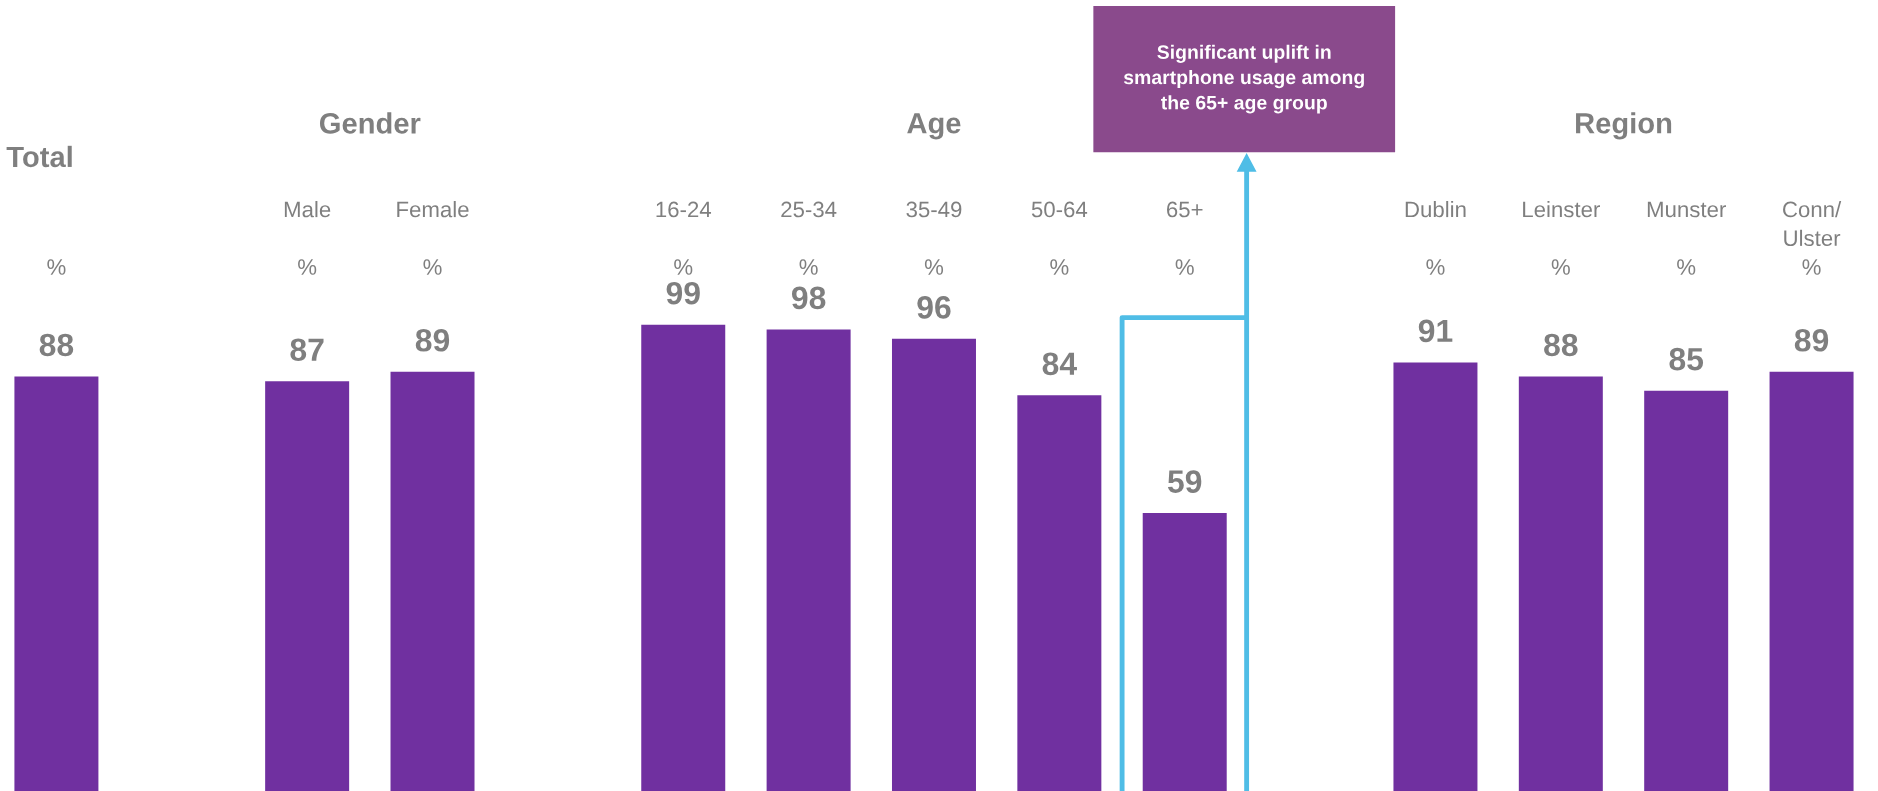  Describe the element at coordinates (1686, 359) in the screenshot. I see `data-label: 85` at that location.